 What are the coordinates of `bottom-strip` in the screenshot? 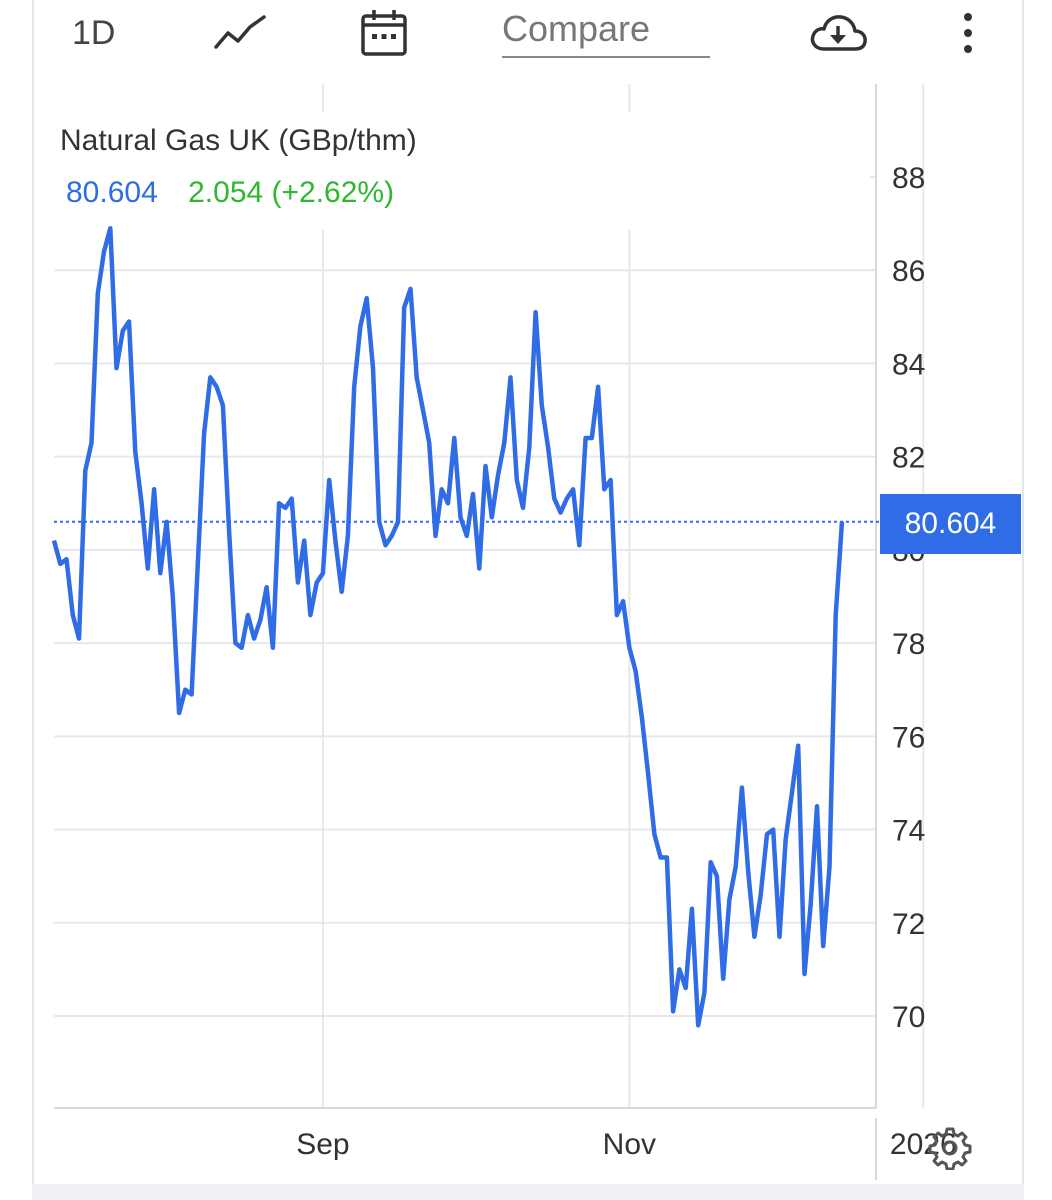 It's located at (528, 1192).